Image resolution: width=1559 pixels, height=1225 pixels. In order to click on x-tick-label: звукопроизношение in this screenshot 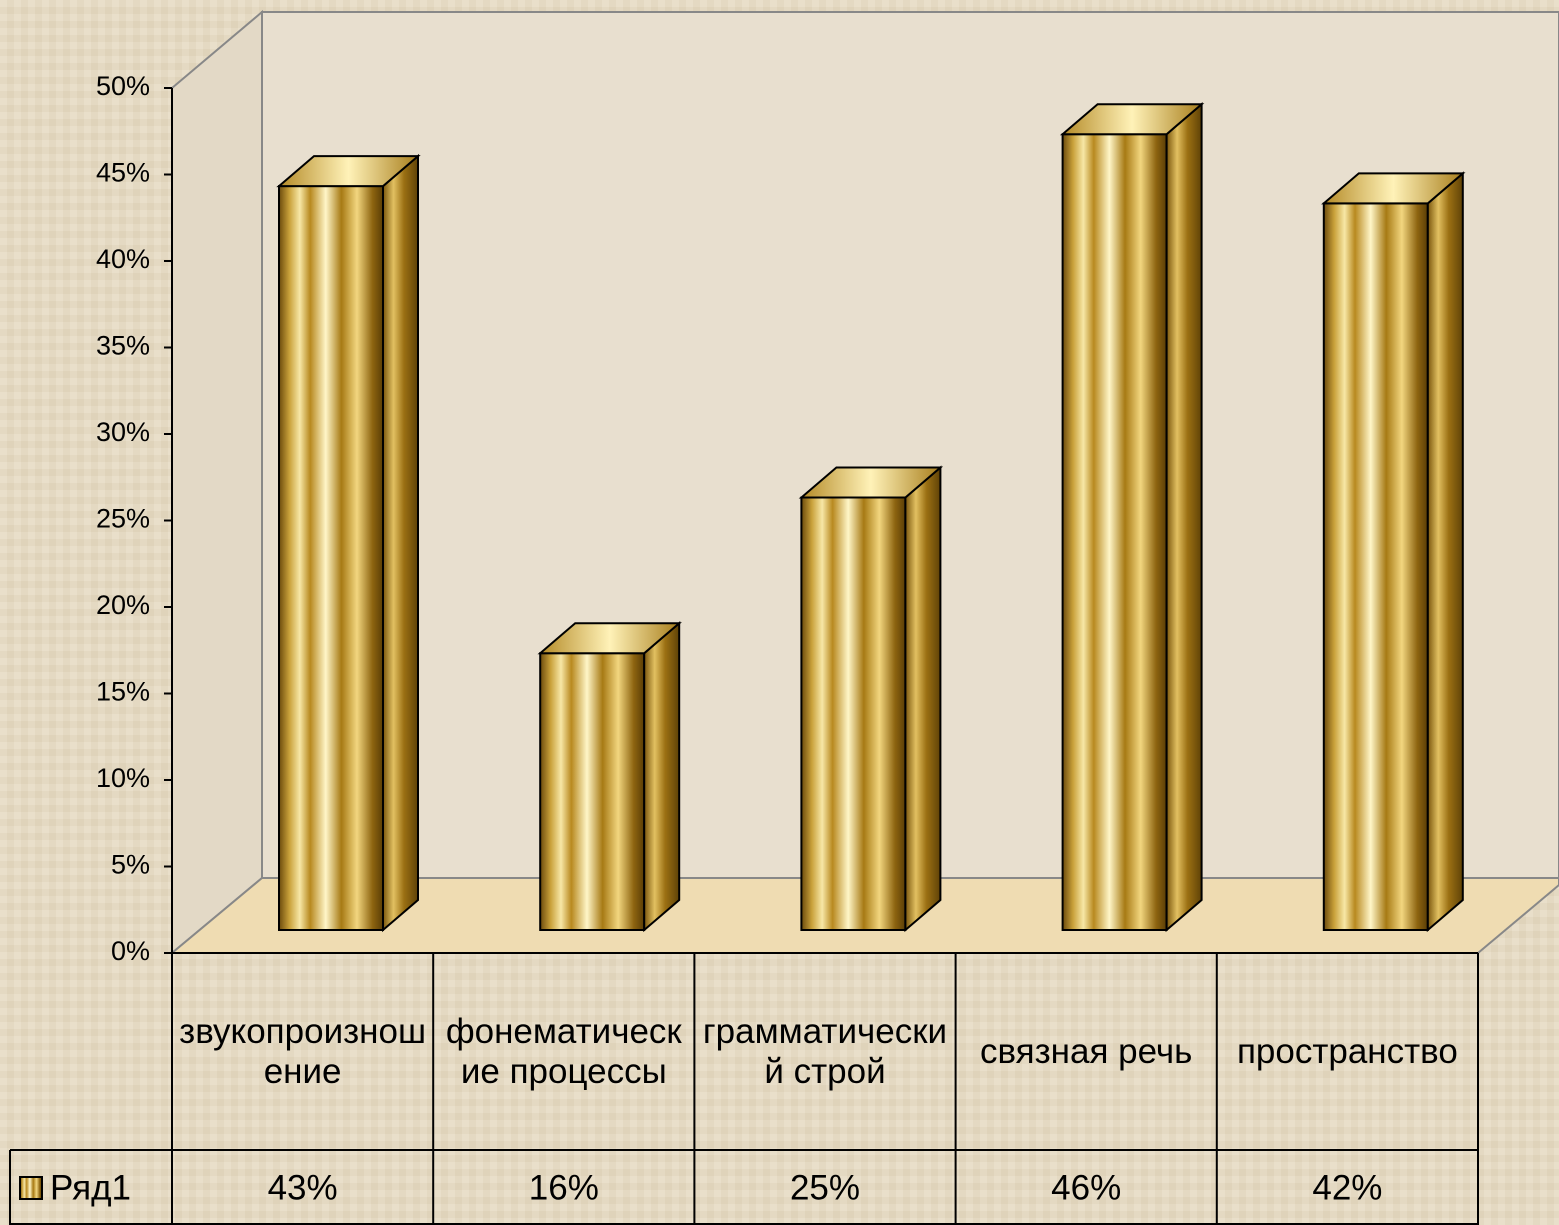, I will do `click(303, 1051)`.